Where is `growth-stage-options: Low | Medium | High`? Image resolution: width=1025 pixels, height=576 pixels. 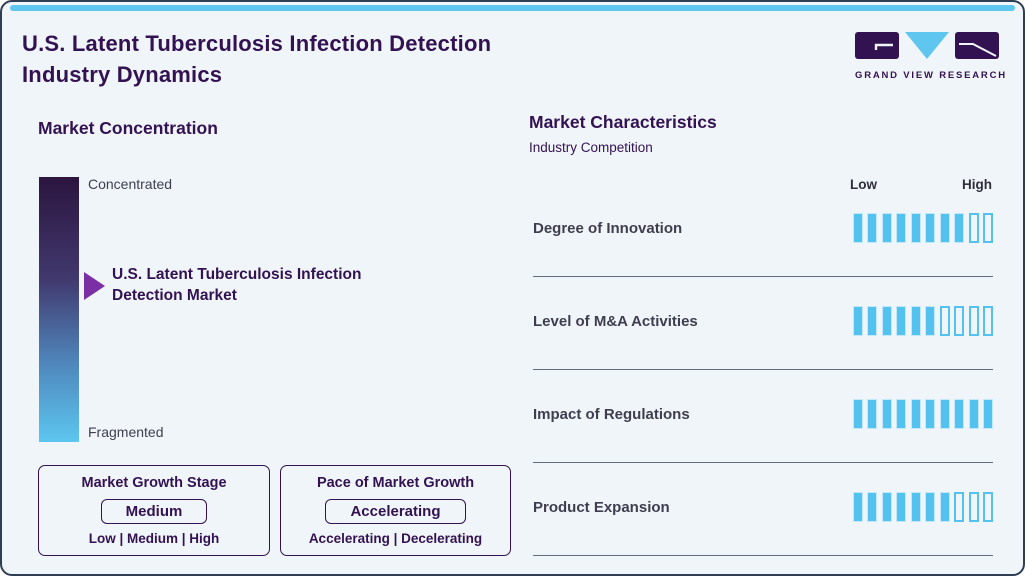 growth-stage-options: Low | Medium | High is located at coordinates (154, 538).